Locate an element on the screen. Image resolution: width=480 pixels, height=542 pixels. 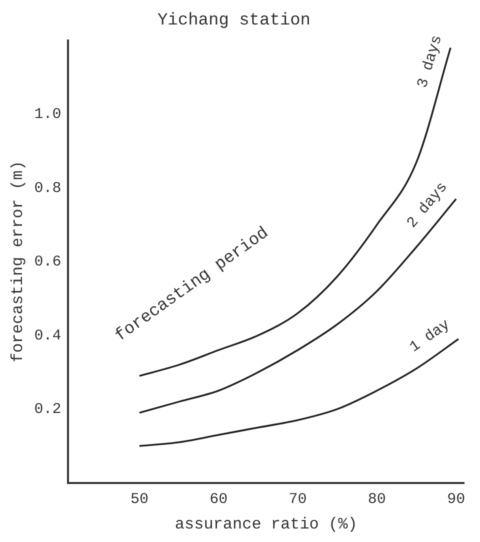
text: 3 days is located at coordinates (430, 61).